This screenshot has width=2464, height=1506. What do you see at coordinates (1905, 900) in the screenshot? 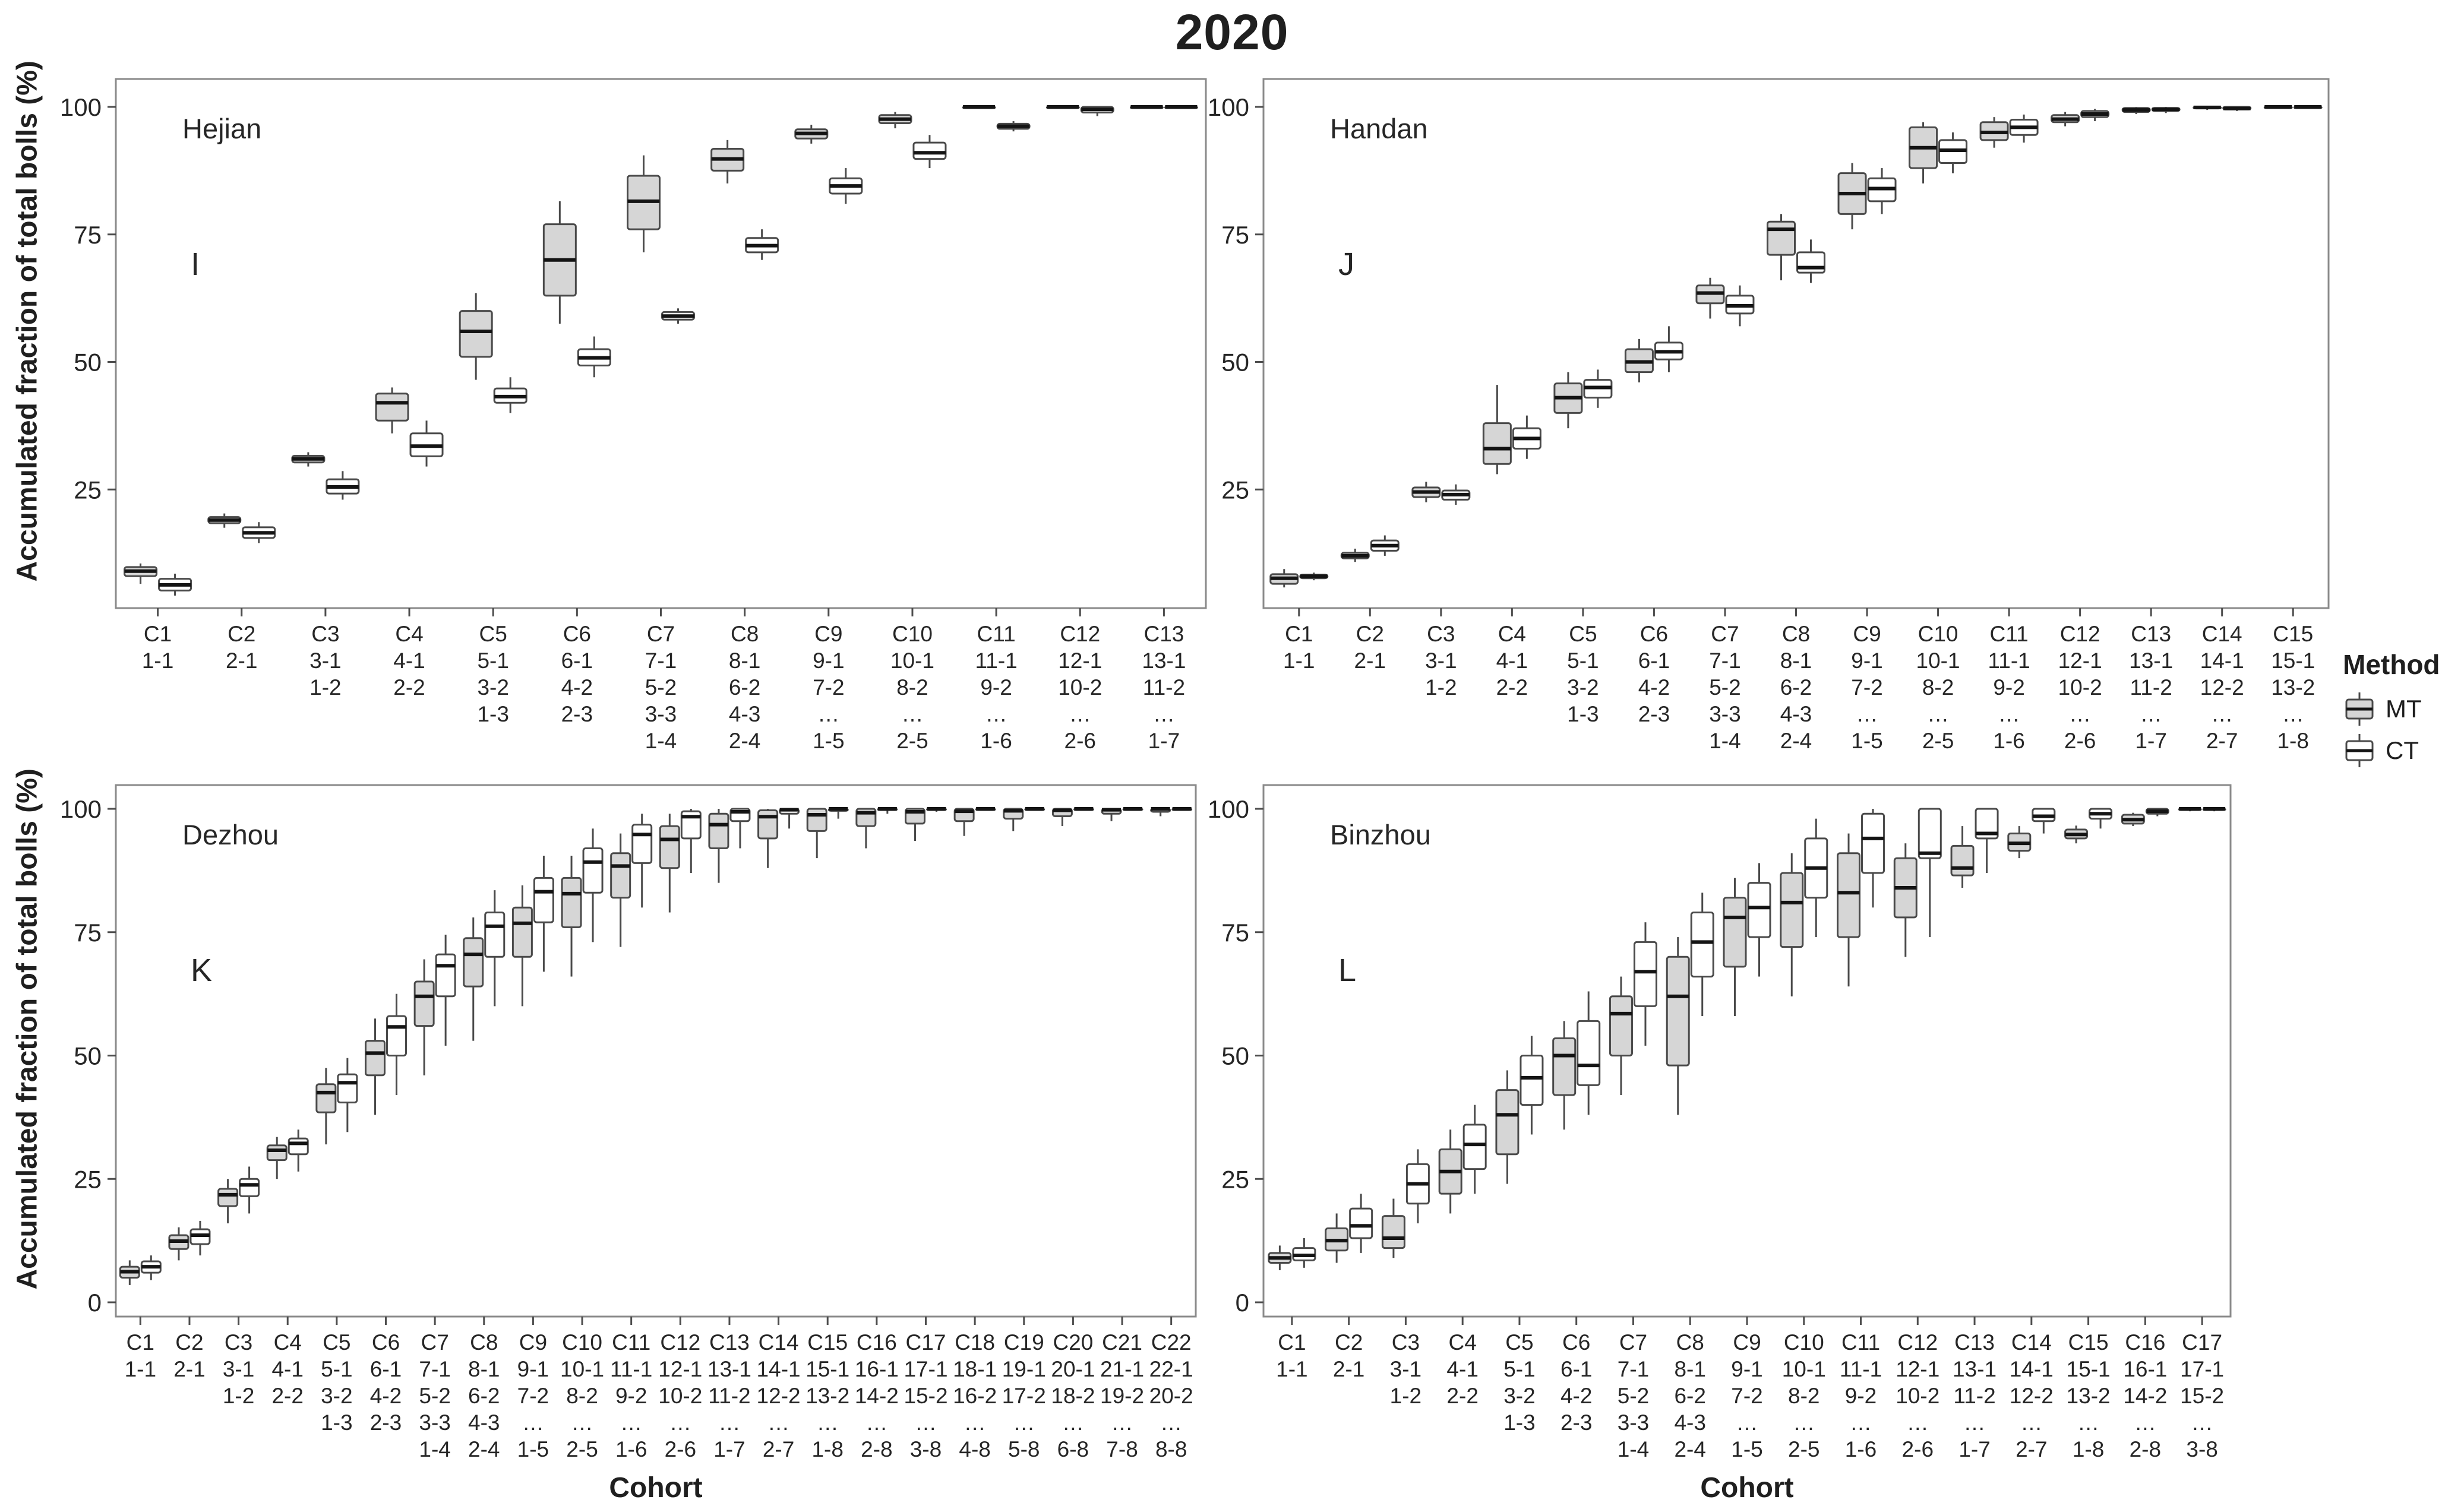
I see `boxplot-mt-c12` at bounding box center [1905, 900].